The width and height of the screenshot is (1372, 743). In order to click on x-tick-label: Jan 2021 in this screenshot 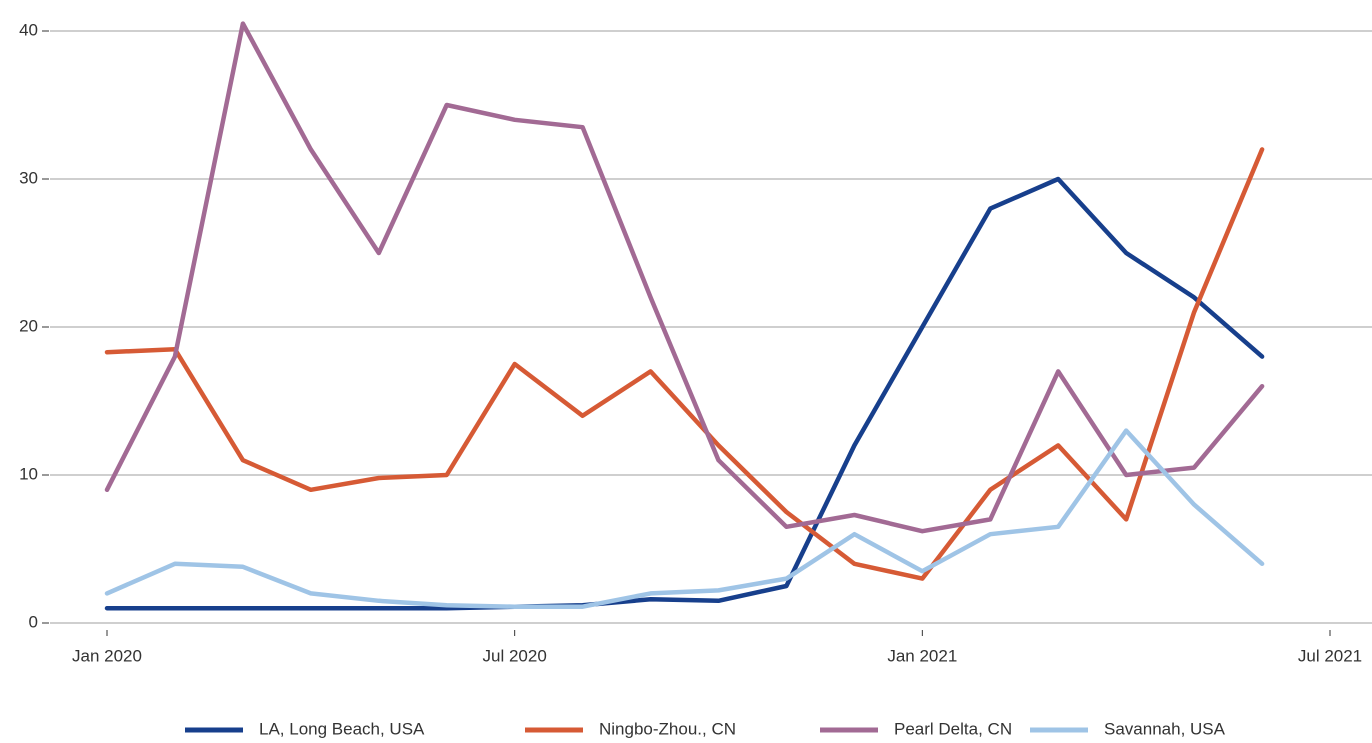, I will do `click(922, 655)`.